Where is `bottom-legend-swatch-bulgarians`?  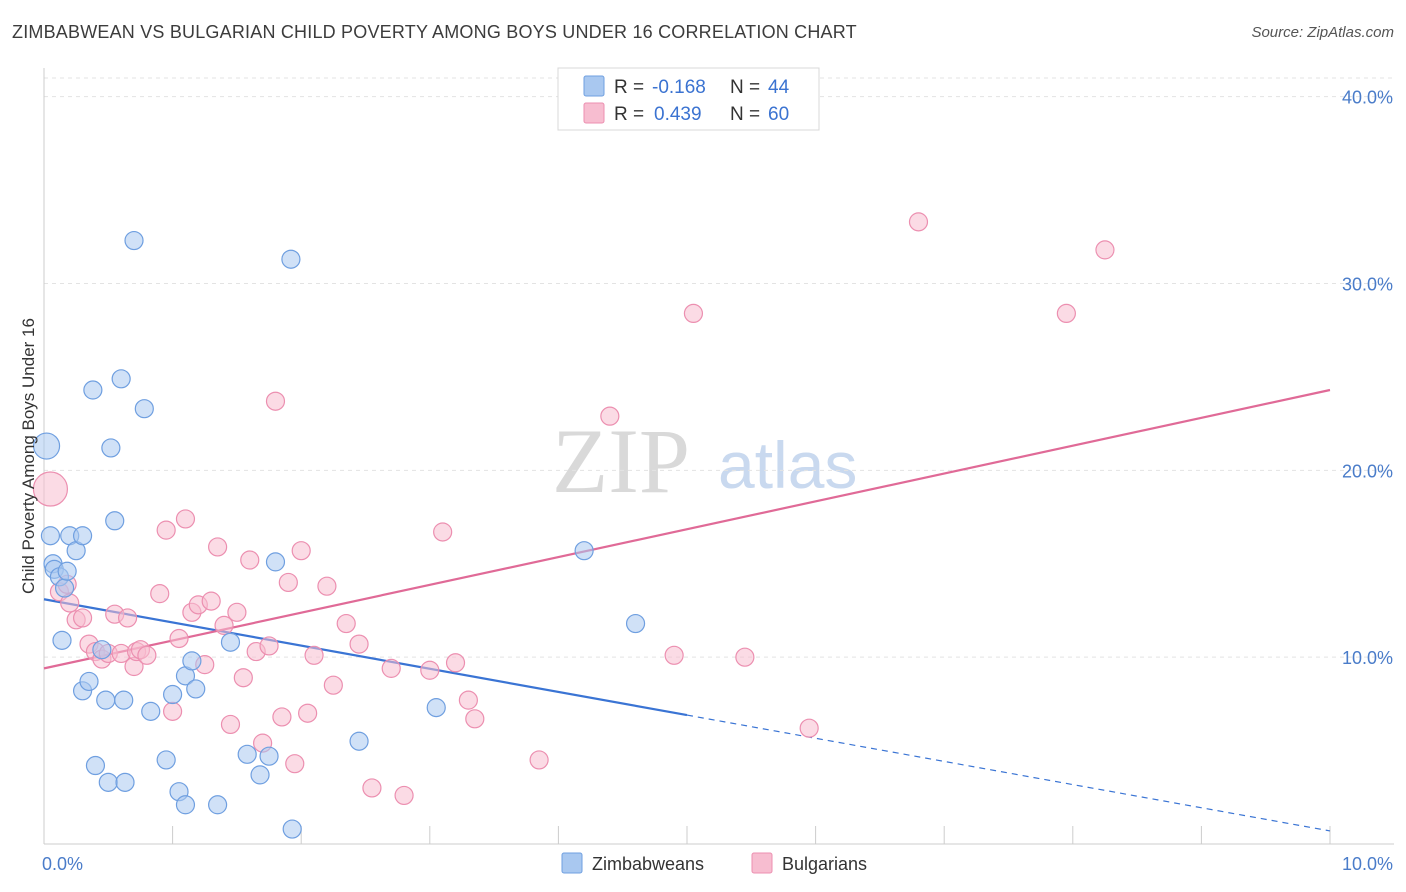
bottom-legend-swatch-bulgarians is located at coordinates (762, 863).